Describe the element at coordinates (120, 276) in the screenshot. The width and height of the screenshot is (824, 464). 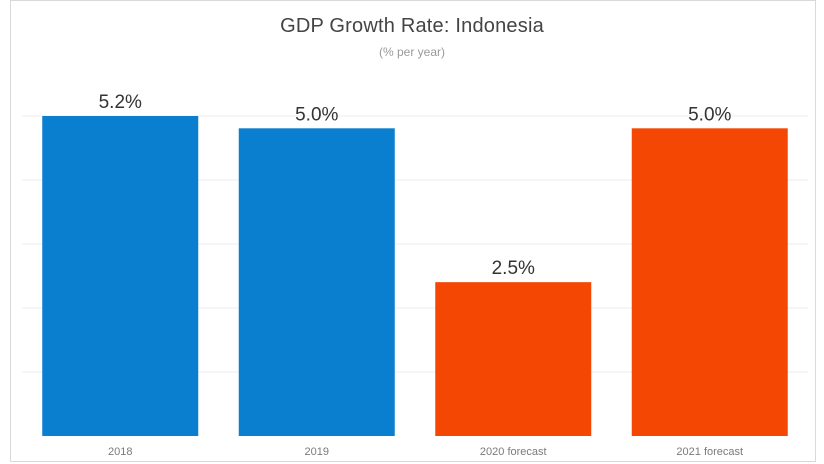
I see `bar-2018` at that location.